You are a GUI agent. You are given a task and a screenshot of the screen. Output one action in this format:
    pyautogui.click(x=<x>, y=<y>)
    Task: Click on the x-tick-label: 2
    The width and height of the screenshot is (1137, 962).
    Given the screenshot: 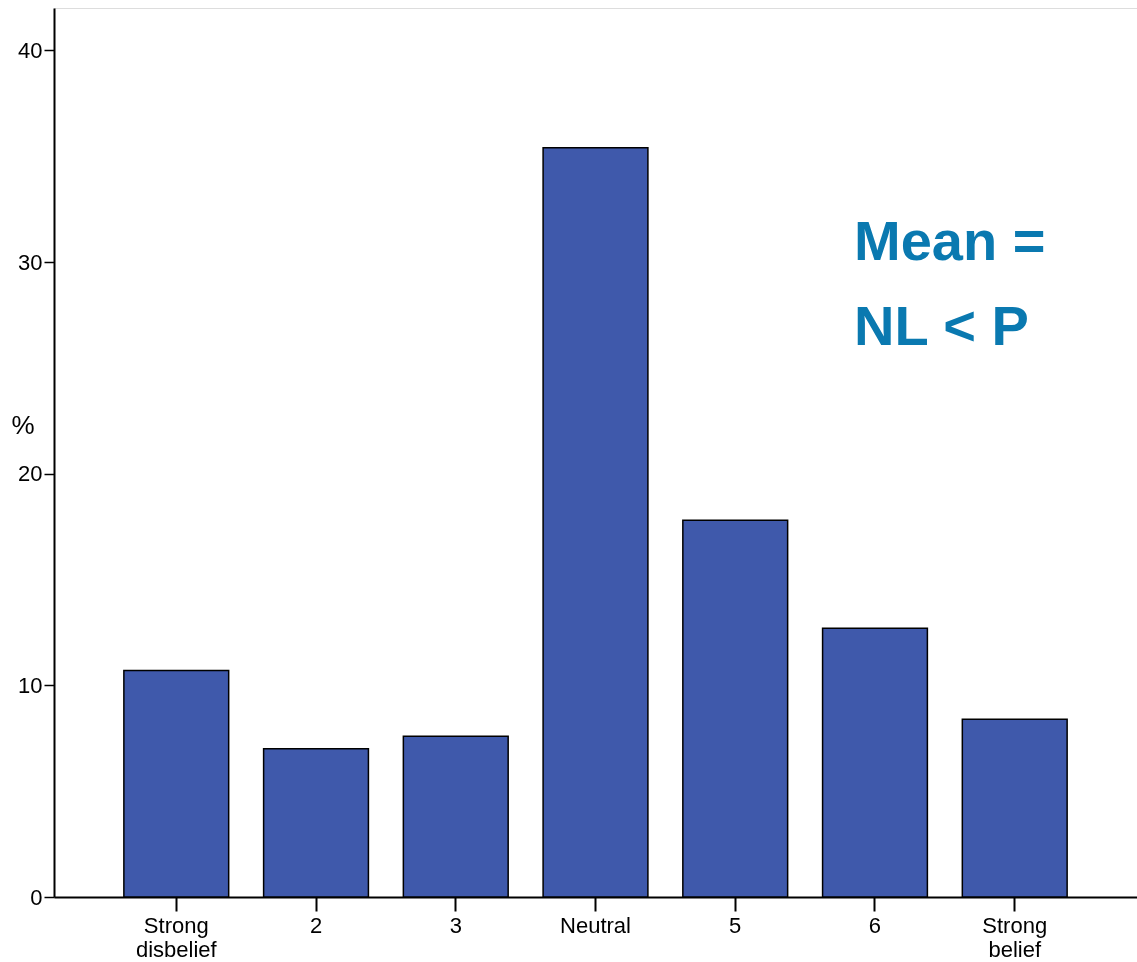 What is the action you would take?
    pyautogui.click(x=316, y=925)
    